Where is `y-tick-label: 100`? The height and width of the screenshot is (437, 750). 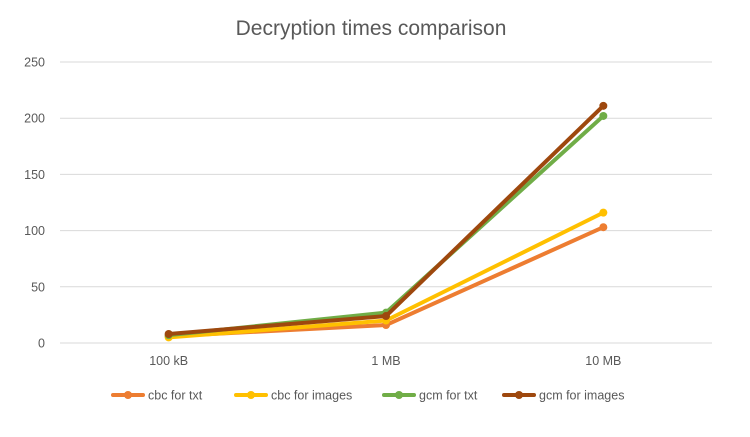 y-tick-label: 100 is located at coordinates (34, 231).